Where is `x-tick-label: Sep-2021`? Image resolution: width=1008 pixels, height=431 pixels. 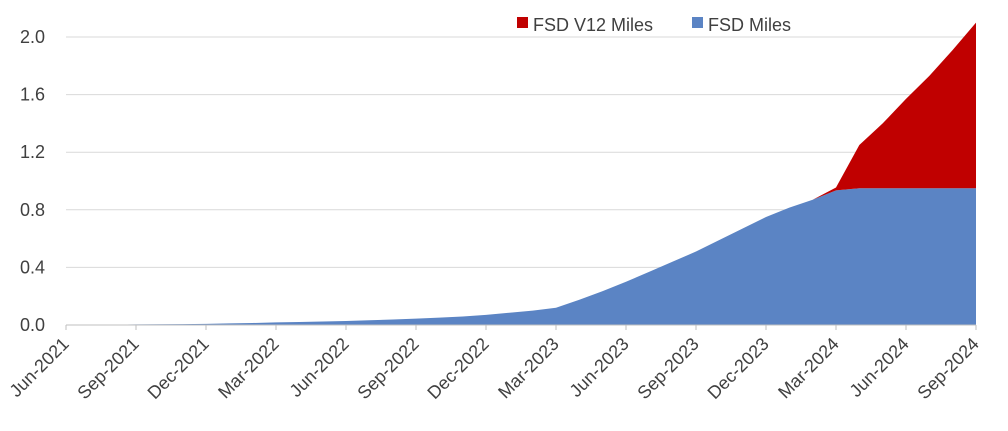
x-tick-label: Sep-2021 is located at coordinates (107, 368).